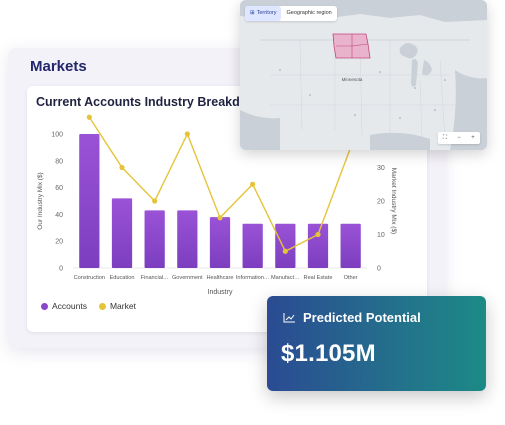  Describe the element at coordinates (44, 306) in the screenshot. I see `legend-swatch-accounts` at that location.